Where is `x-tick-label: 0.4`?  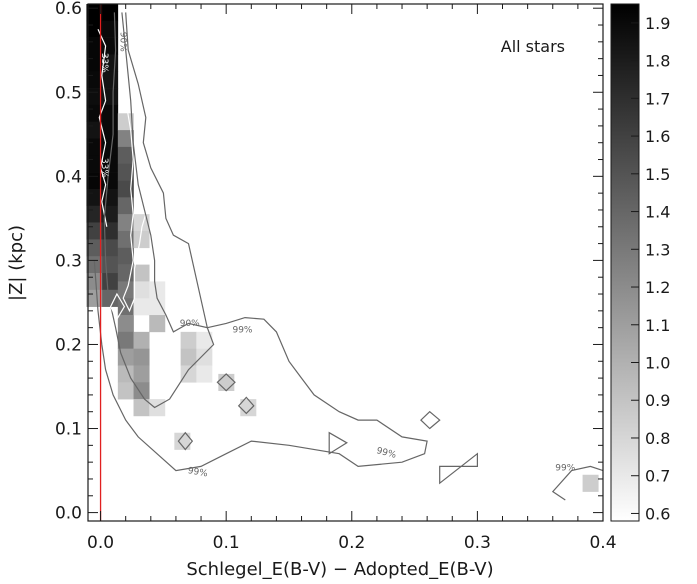 x-tick-label: 0.4 is located at coordinates (602, 543).